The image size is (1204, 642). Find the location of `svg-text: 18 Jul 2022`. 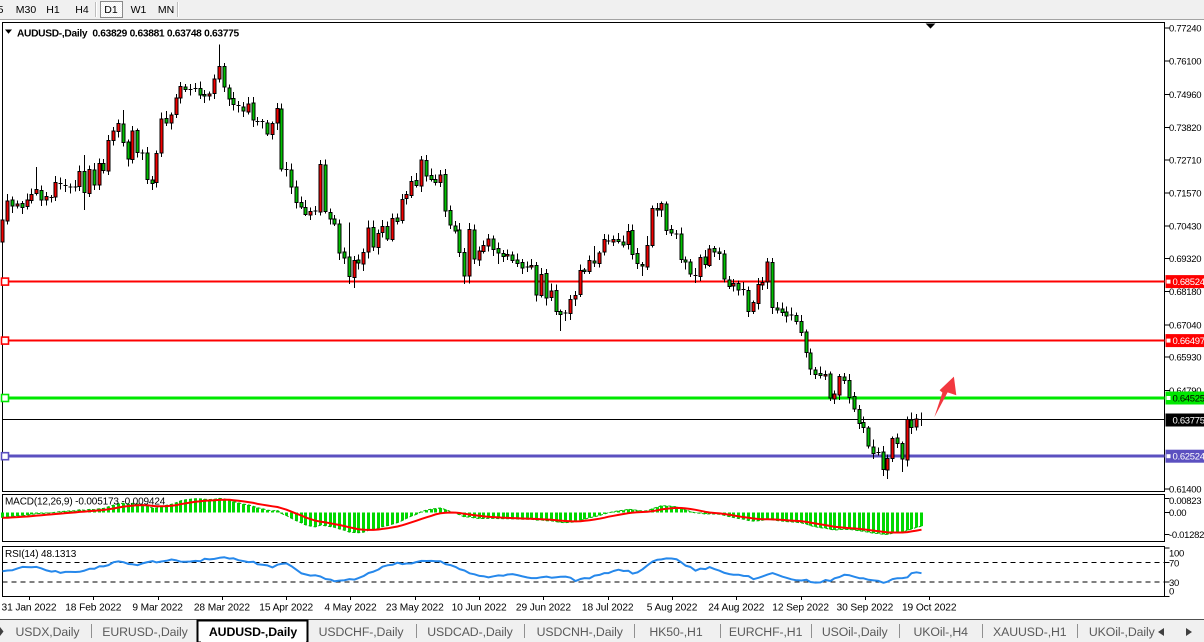

svg-text: 18 Jul 2022 is located at coordinates (608, 608).